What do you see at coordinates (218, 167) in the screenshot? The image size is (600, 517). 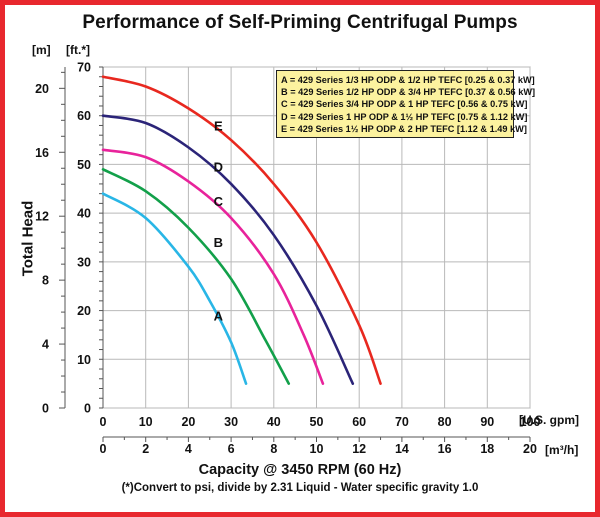 I see `series-label-d: D` at bounding box center [218, 167].